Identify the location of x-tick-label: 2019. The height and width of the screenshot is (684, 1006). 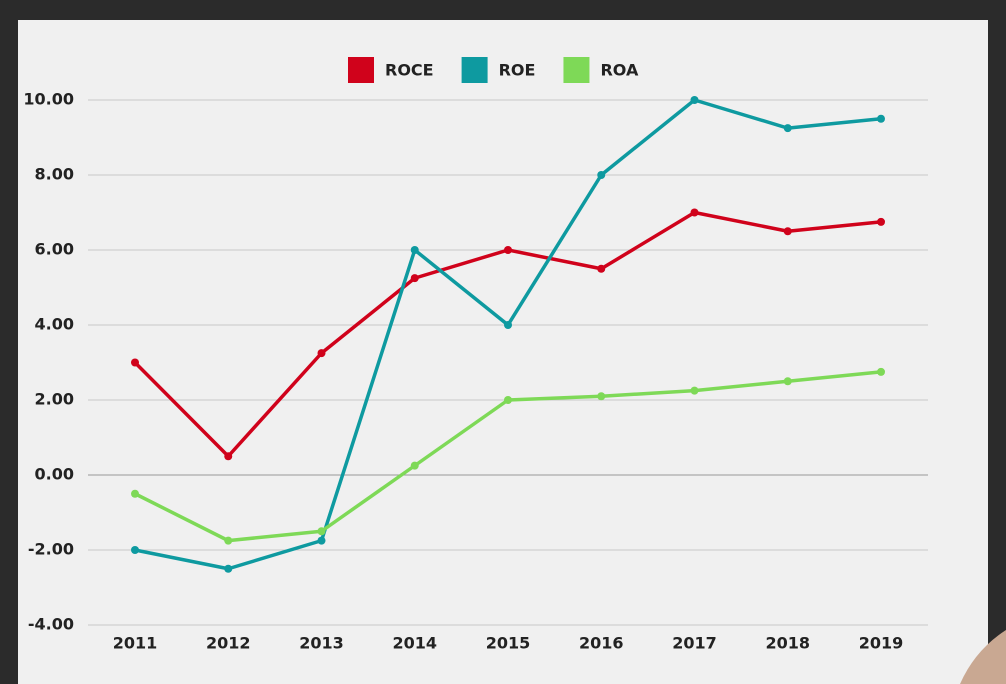
(881, 643).